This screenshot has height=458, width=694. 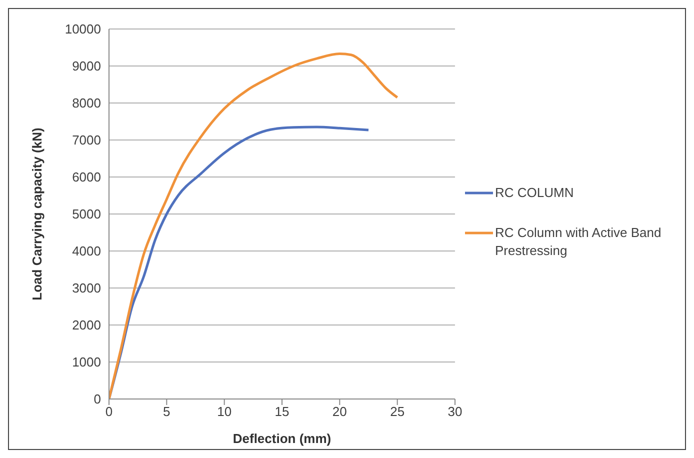 I want to click on x-tick-label: 20, so click(x=339, y=412).